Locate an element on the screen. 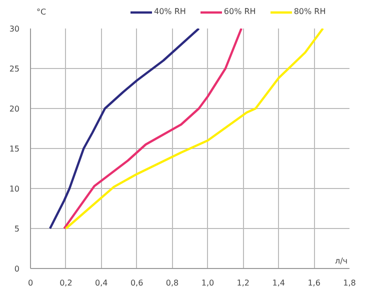 Image resolution: width=369 pixels, height=294 pixels. y-tick-label: 25 is located at coordinates (14, 69).